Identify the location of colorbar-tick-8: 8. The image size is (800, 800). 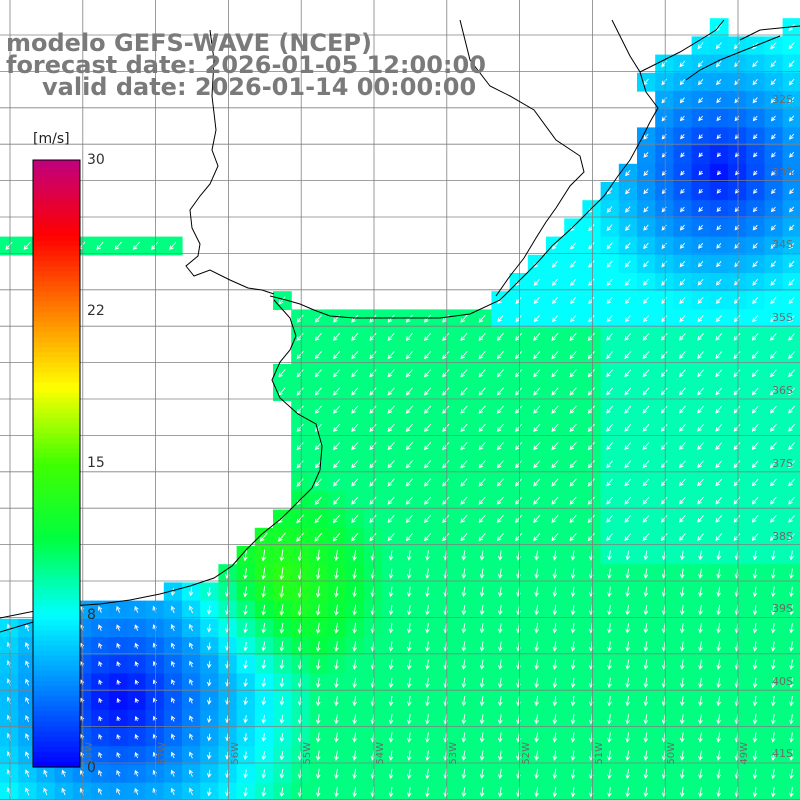
(91, 615).